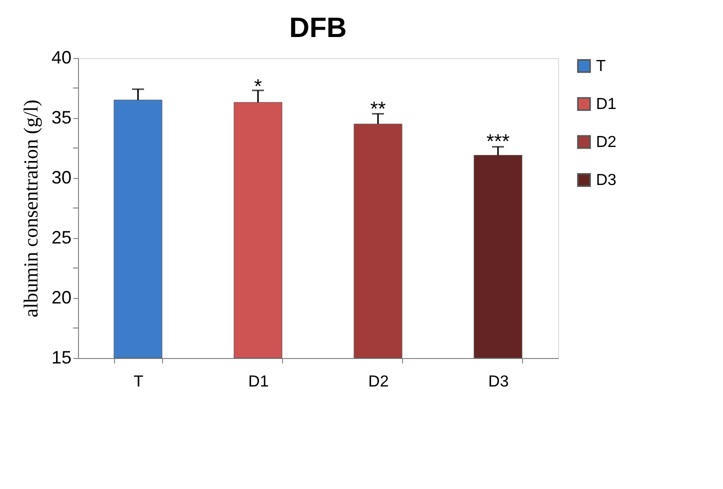 The image size is (723, 489). Describe the element at coordinates (318, 27) in the screenshot. I see `chart-title: DFB` at that location.